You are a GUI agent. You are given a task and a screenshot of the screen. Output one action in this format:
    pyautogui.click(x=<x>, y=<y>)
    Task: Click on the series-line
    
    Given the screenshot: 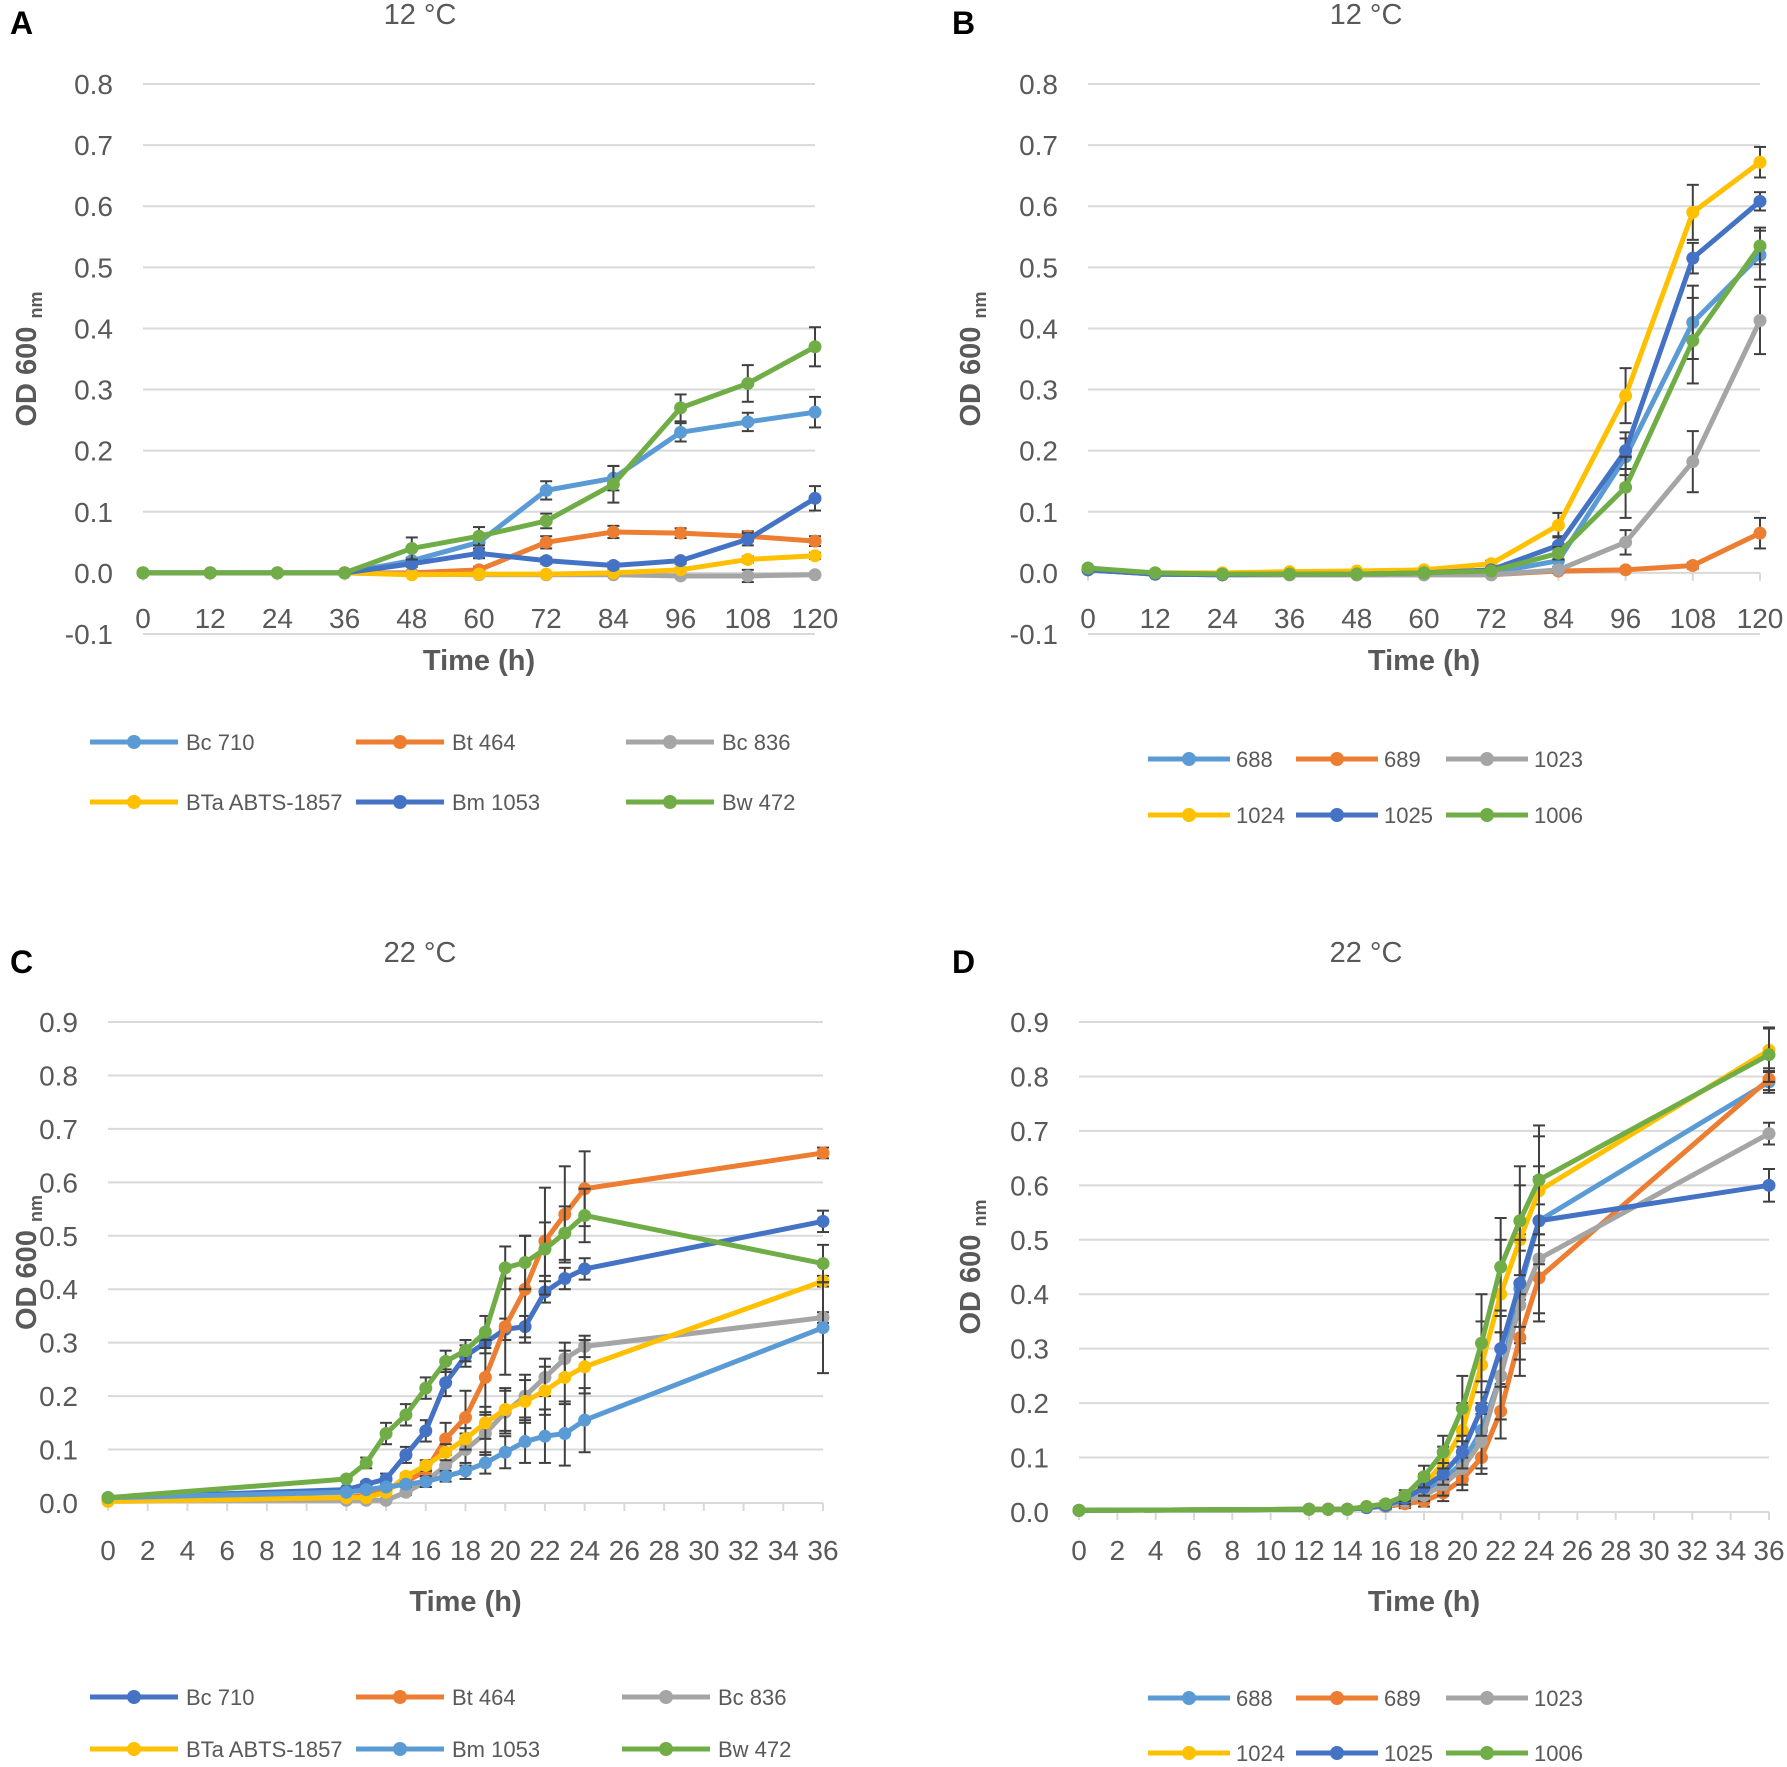 What is the action you would take?
    pyautogui.click(x=1424, y=1296)
    